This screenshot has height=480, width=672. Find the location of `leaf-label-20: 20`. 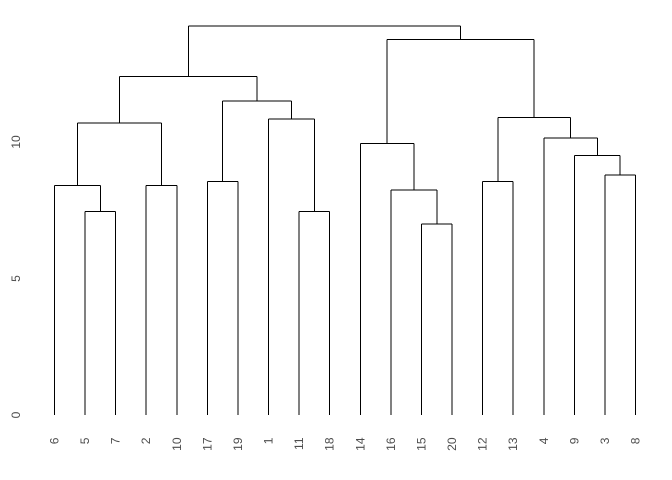

leaf-label-20: 20 is located at coordinates (452, 444).